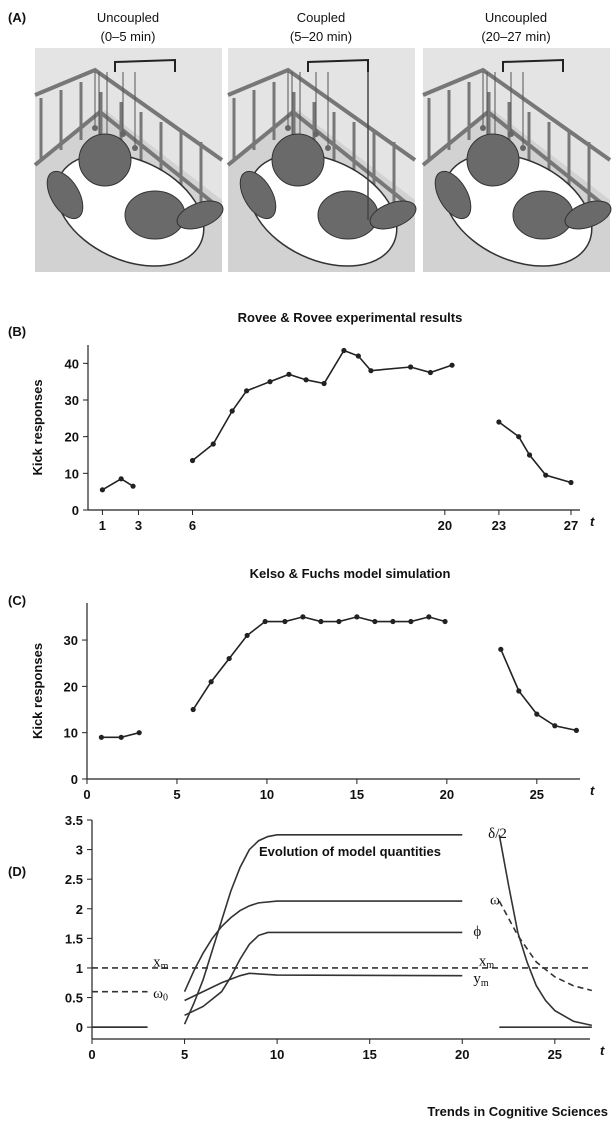 The height and width of the screenshot is (1129, 613). I want to click on x-tick-label: 10, so click(277, 1054).